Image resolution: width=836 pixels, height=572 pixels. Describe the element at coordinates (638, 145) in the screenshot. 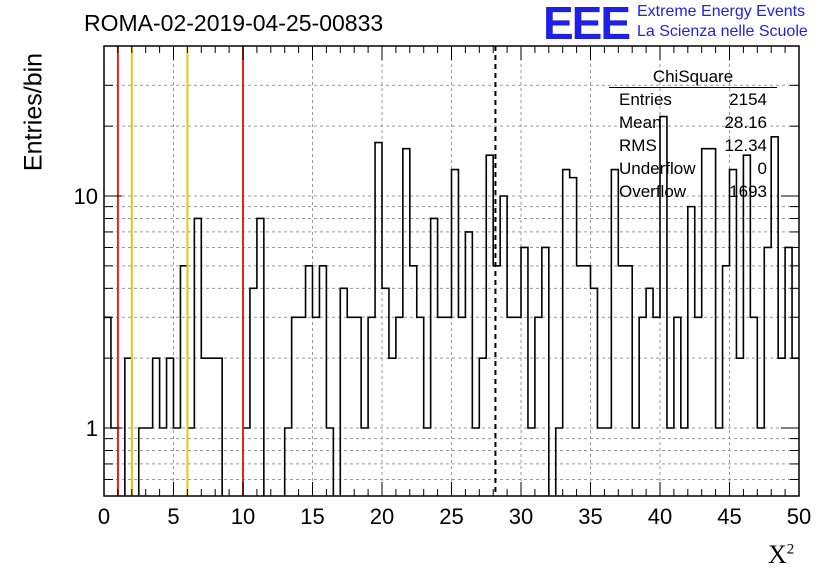

I see `stats-key: RMS` at that location.